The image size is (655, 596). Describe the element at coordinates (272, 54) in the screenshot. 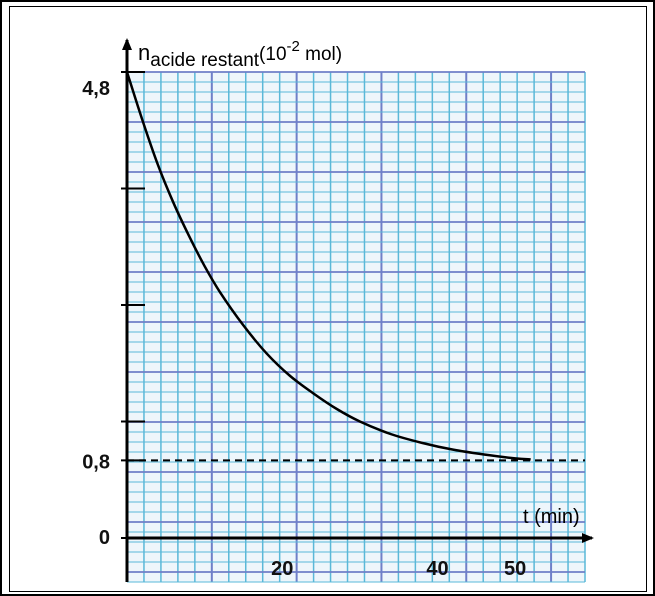

I see `y-label-unit-open: (10` at that location.